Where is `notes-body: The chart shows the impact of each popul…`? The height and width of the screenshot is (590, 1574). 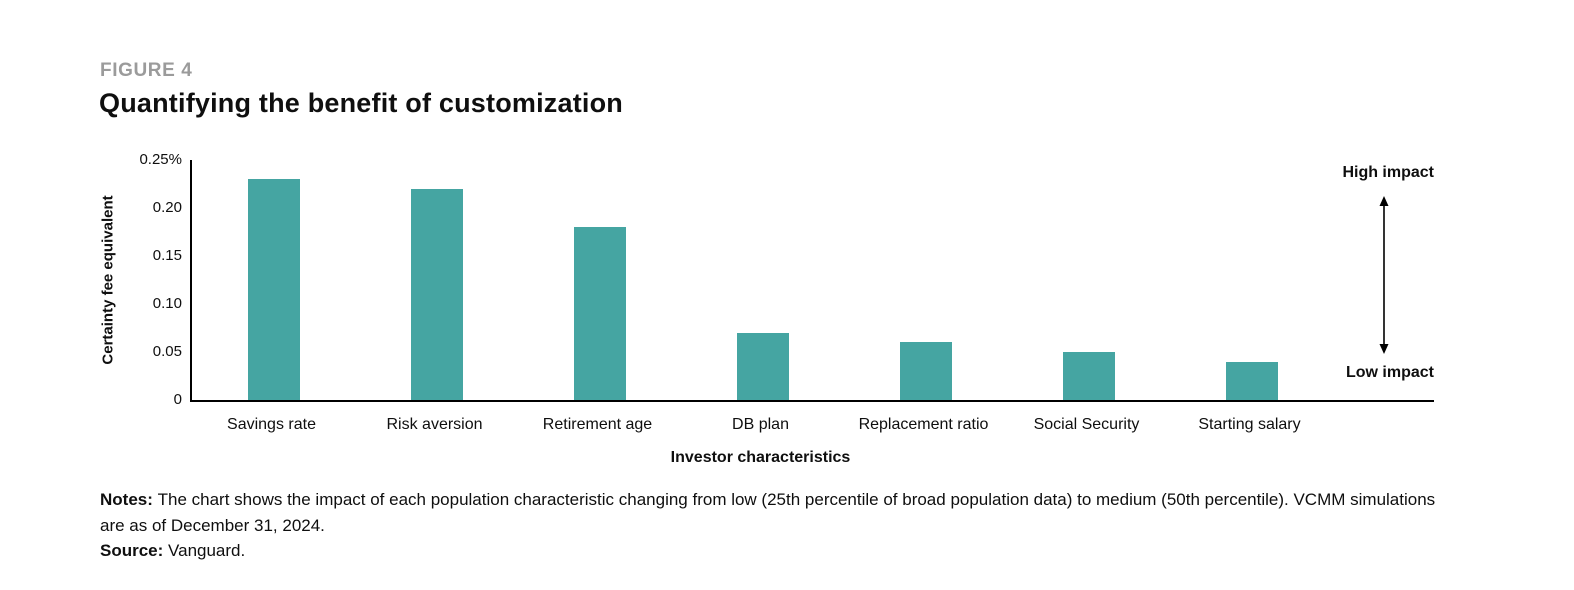
notes-body: The chart shows the impact of each popul… is located at coordinates (768, 512).